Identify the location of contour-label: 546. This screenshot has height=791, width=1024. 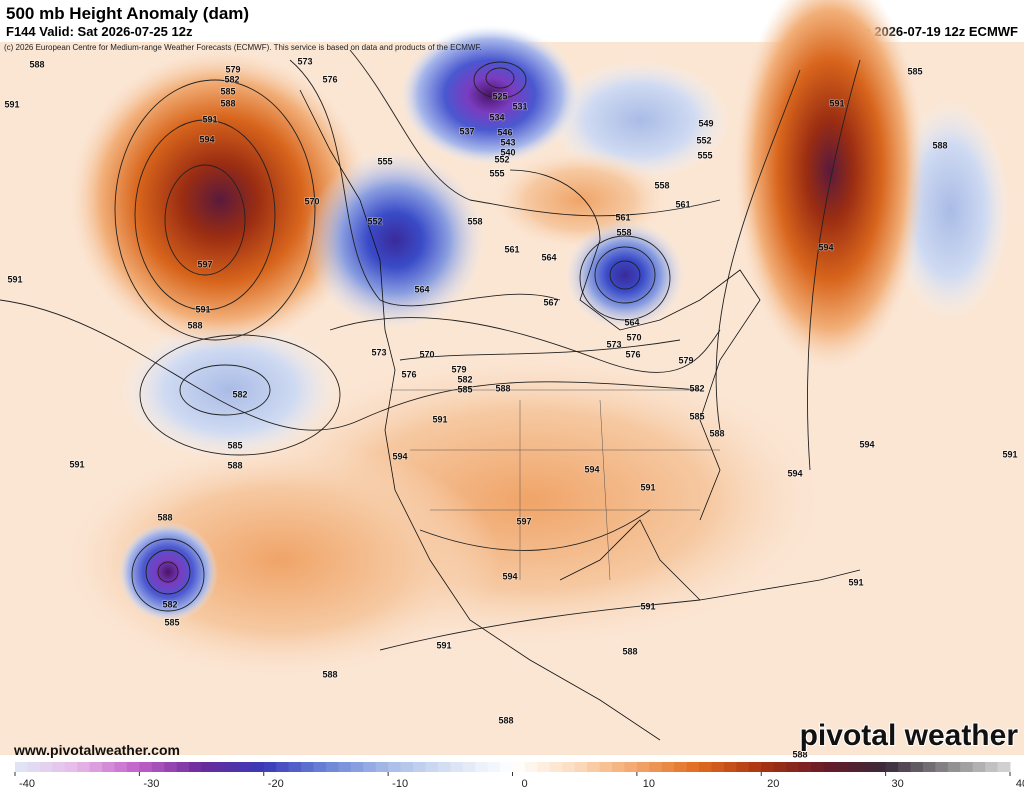
(504, 132).